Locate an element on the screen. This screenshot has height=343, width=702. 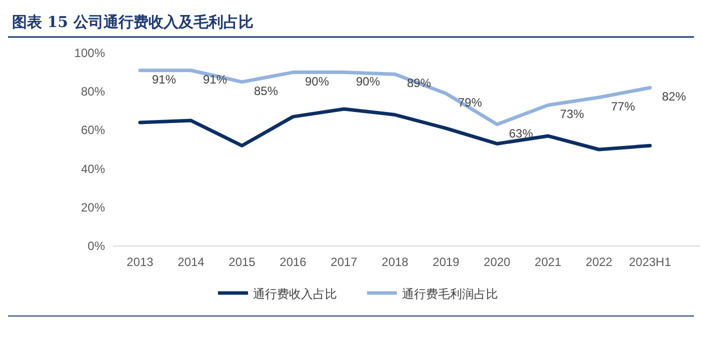
x-tick-label: 2017 is located at coordinates (344, 262).